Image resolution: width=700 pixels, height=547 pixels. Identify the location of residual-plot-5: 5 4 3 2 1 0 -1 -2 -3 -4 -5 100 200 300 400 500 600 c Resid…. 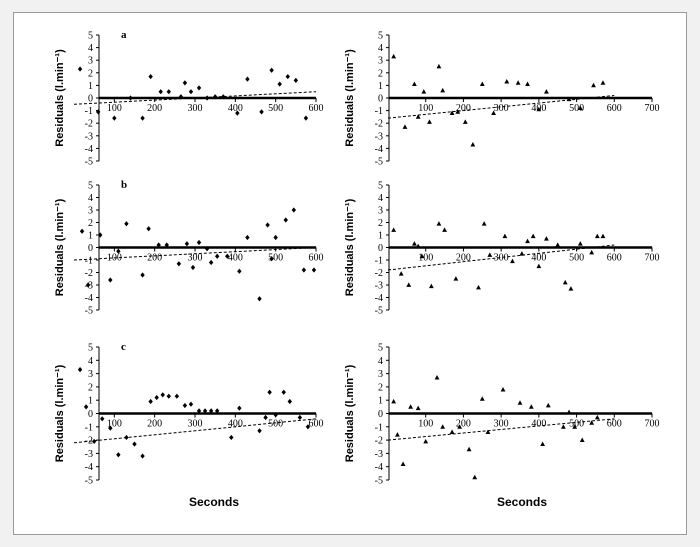
(189, 414).